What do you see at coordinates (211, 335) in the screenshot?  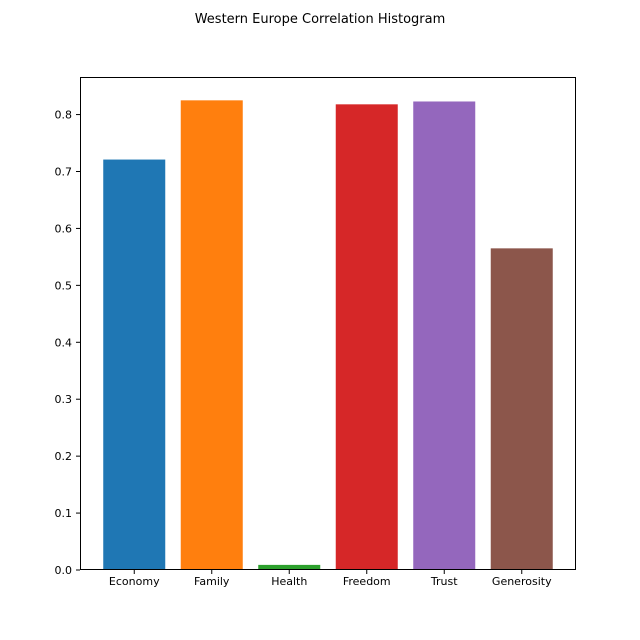 I see `bar-family` at bounding box center [211, 335].